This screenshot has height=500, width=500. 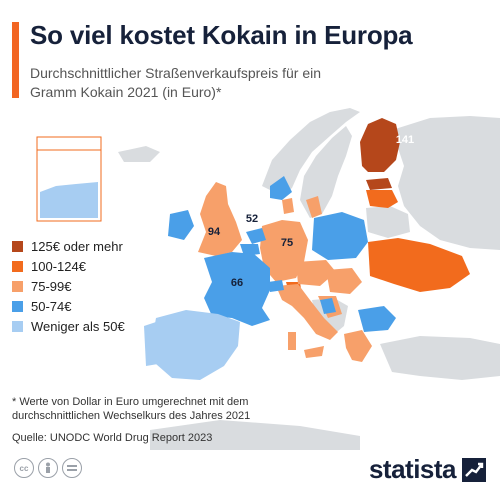 I want to click on label-netherlands: 52, so click(x=252, y=219).